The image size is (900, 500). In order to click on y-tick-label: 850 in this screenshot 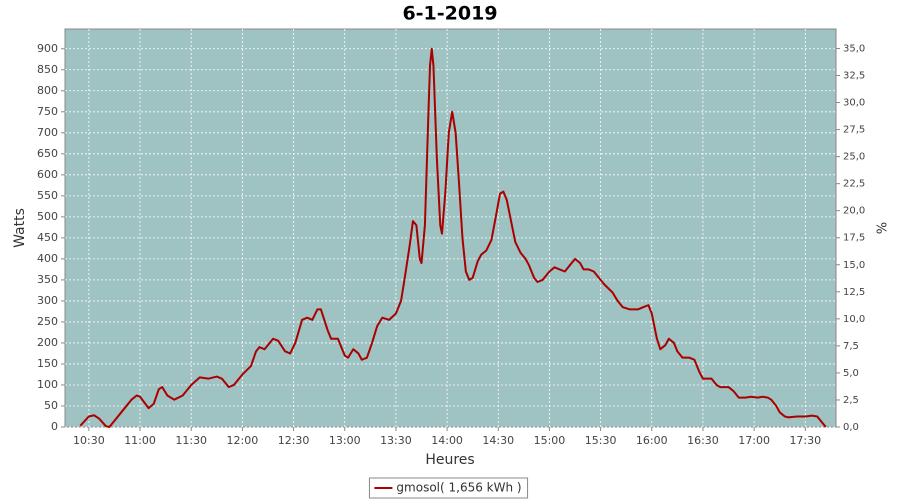, I will do `click(47, 69)`.